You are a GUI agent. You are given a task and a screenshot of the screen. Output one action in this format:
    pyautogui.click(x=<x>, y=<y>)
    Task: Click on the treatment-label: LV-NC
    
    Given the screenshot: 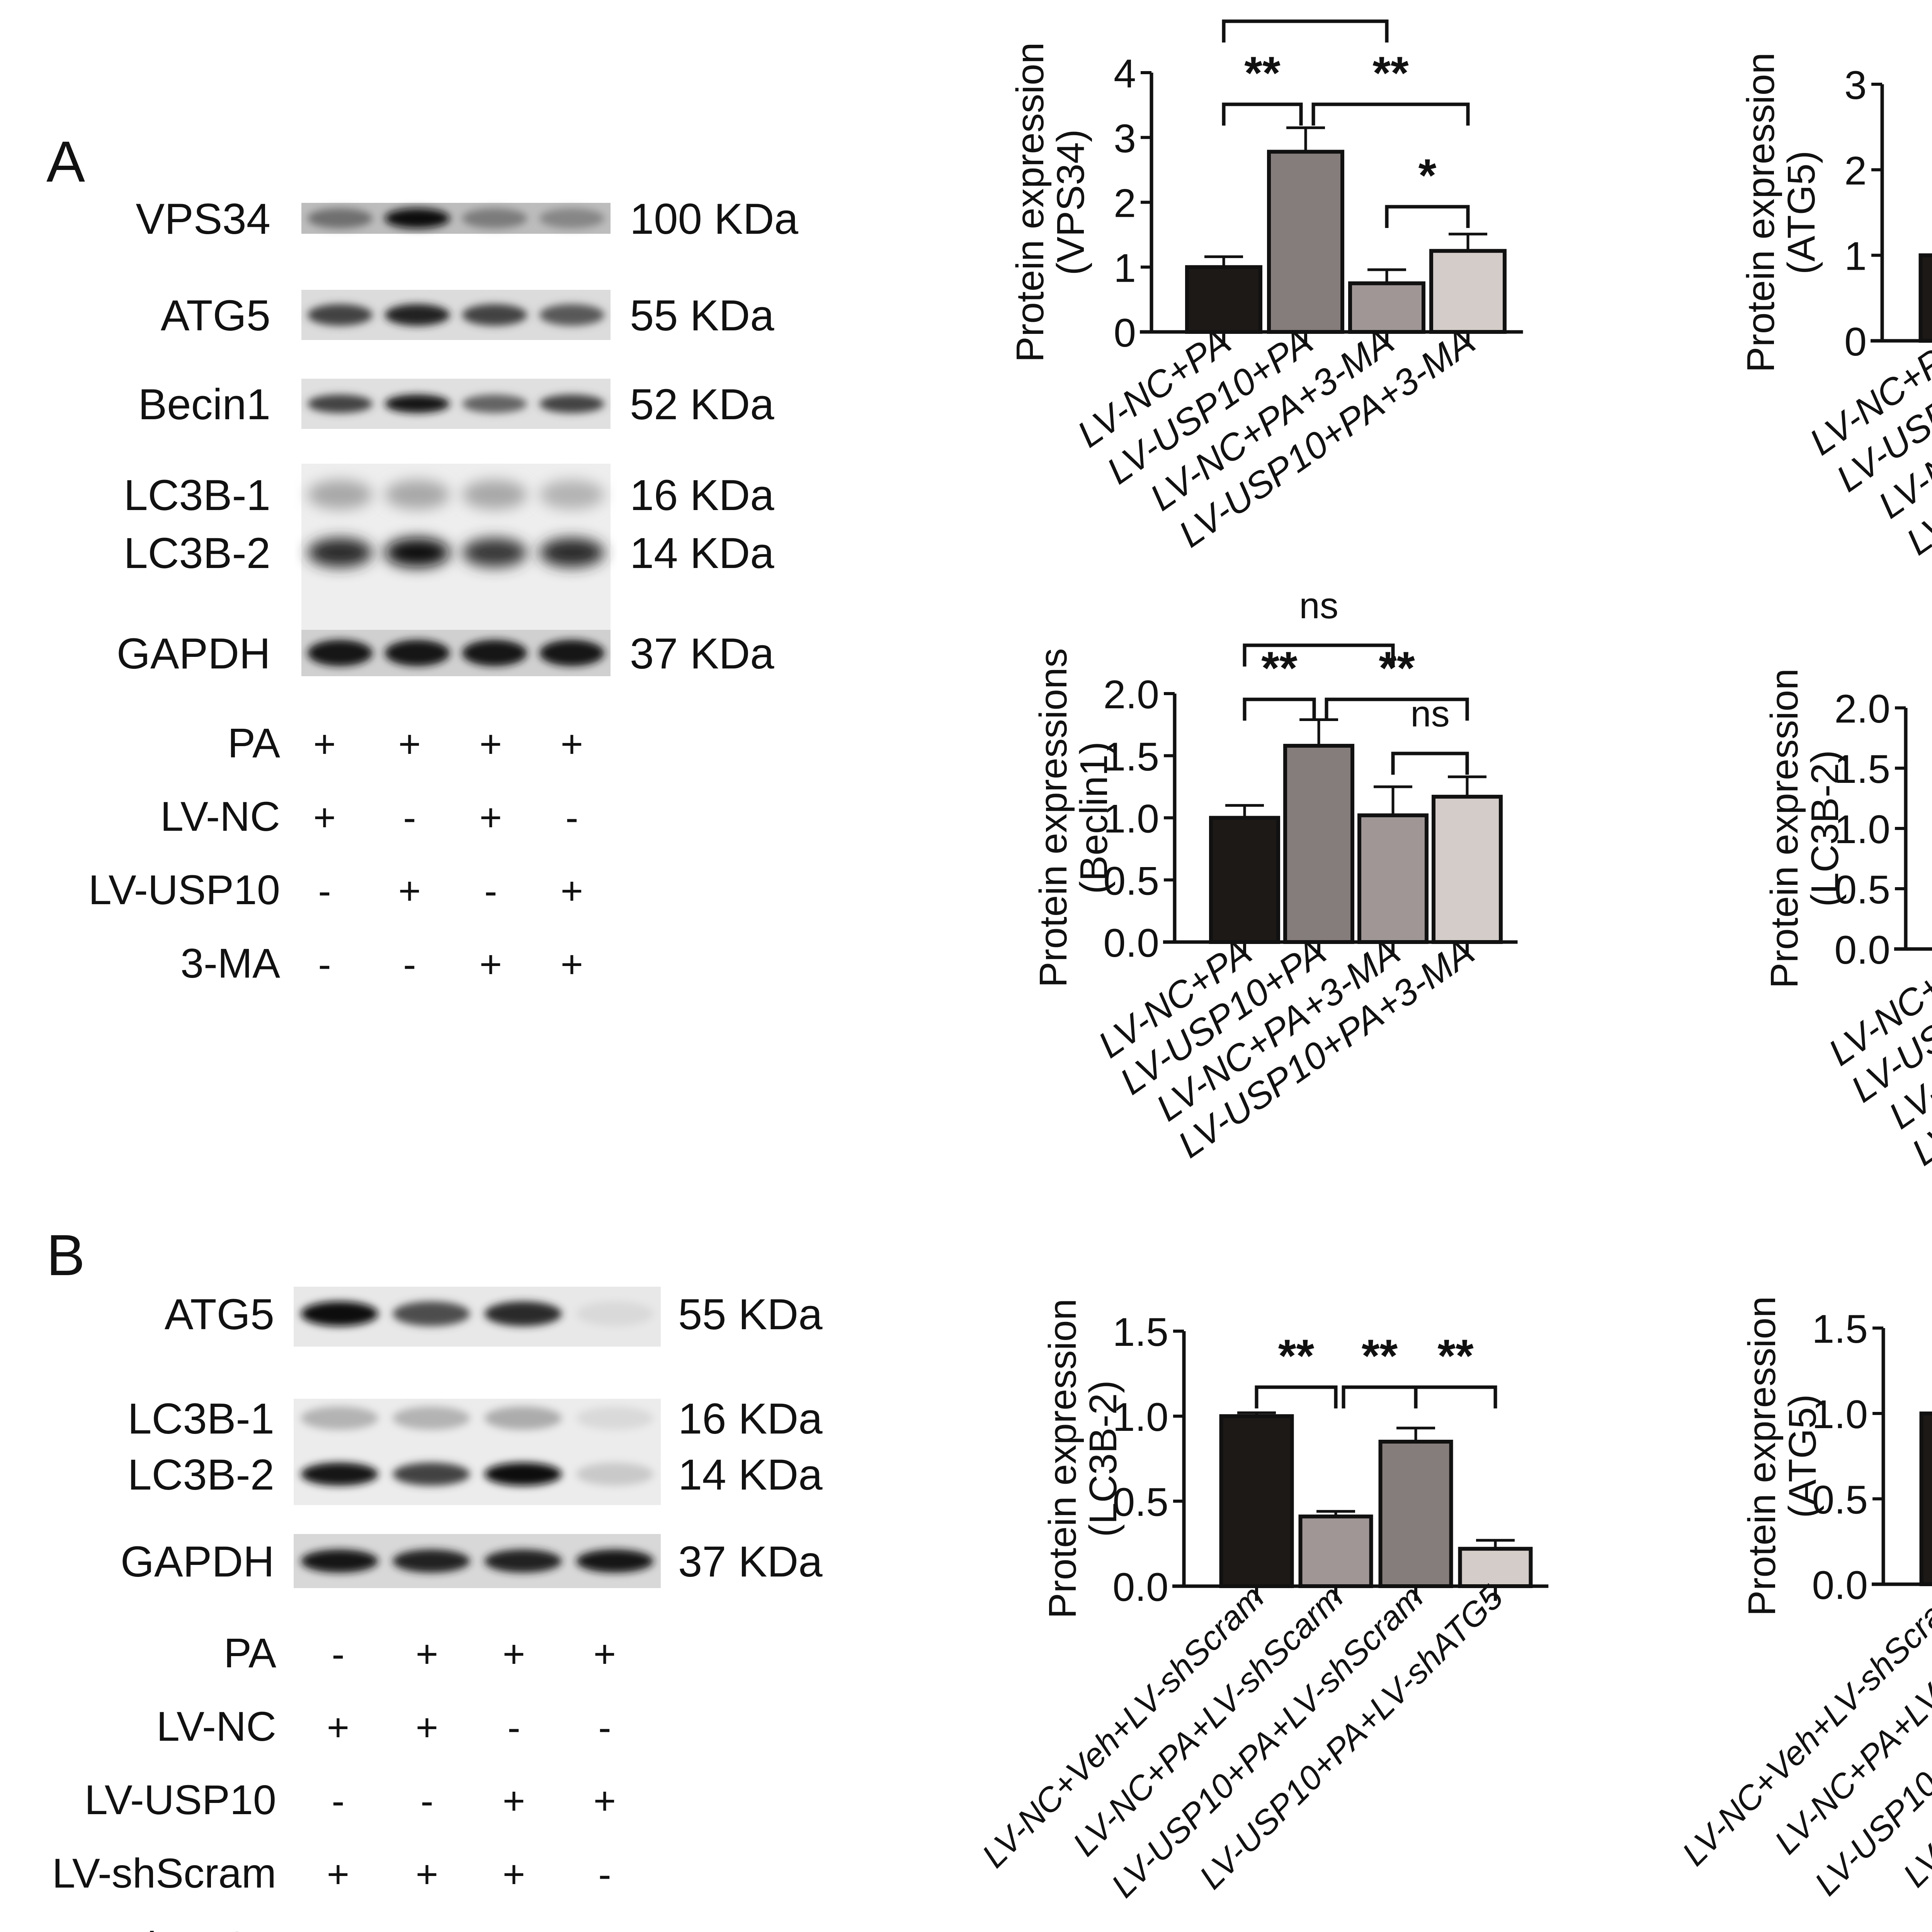 What is the action you would take?
    pyautogui.click(x=216, y=1727)
    